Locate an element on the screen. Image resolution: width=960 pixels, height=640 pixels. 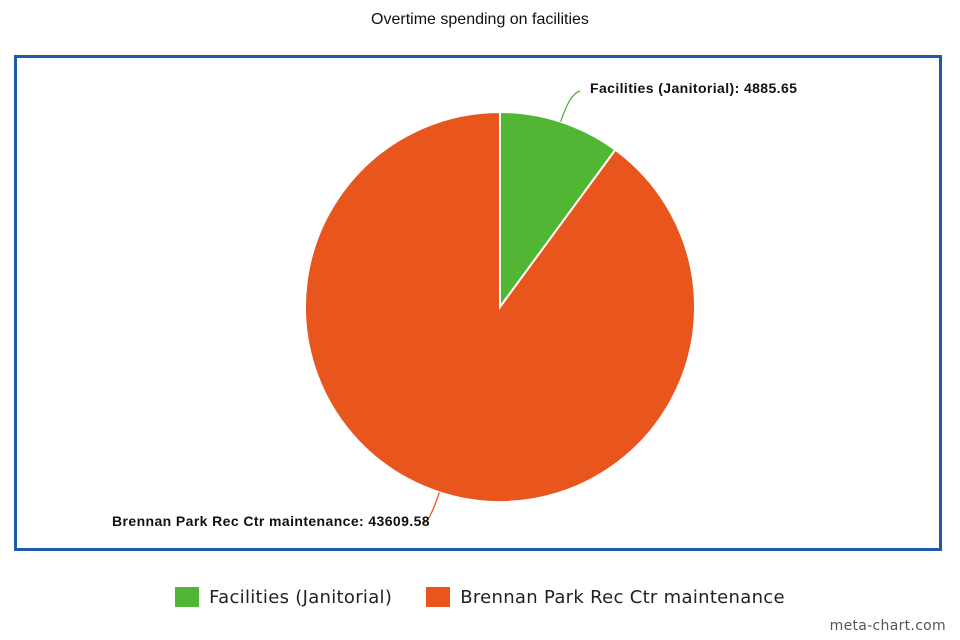
label-leader-lines is located at coordinates (502, 307).